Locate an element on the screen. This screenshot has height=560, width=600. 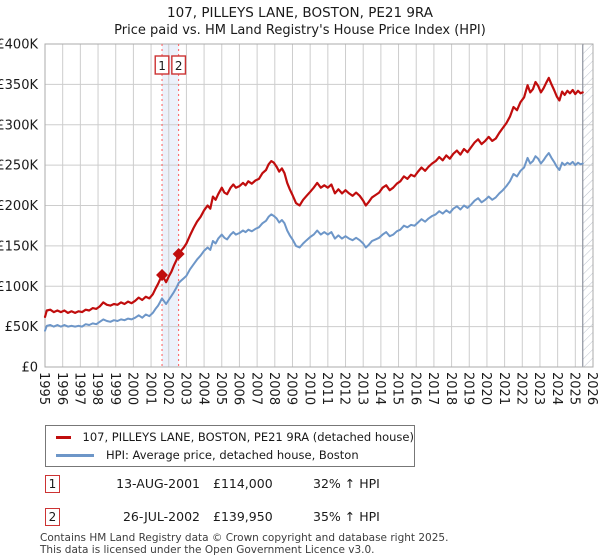
svg-text: 2023 is located at coordinates (538, 388).